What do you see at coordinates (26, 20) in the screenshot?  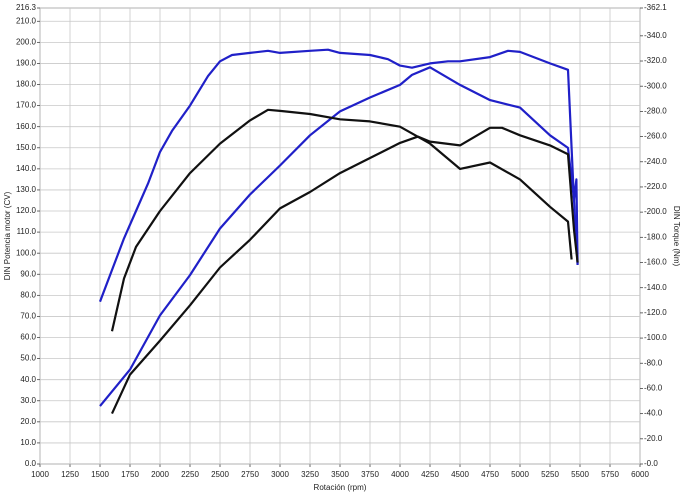 I see `y-tick-label: 210.0` at bounding box center [26, 20].